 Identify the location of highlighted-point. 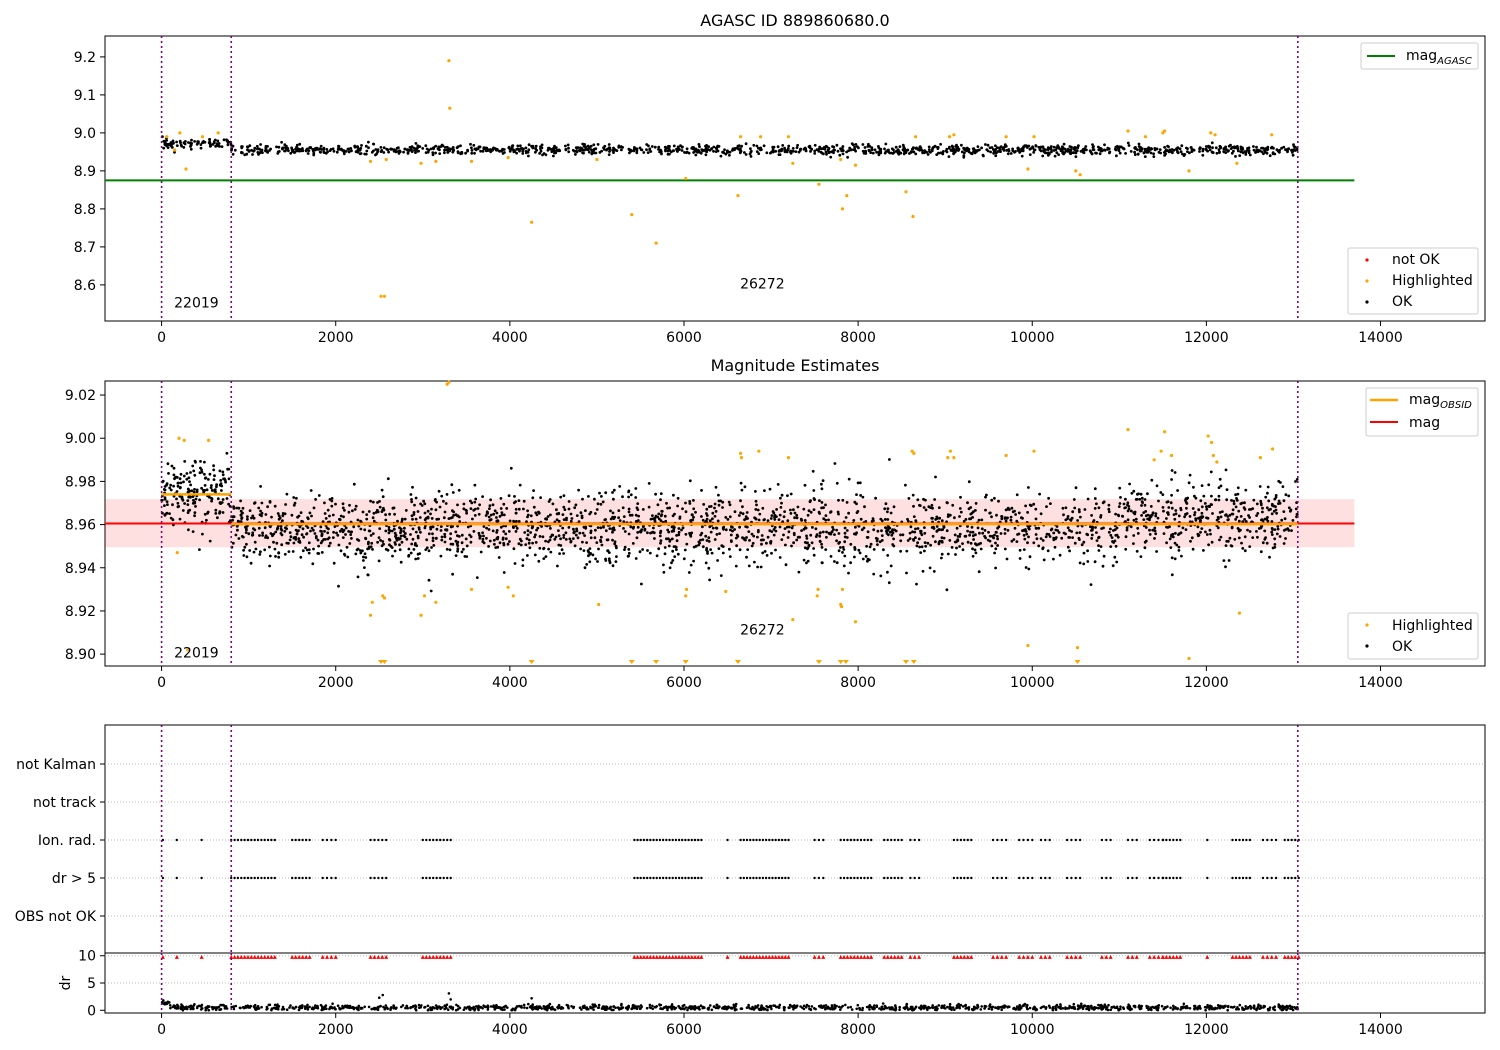
(1237, 163).